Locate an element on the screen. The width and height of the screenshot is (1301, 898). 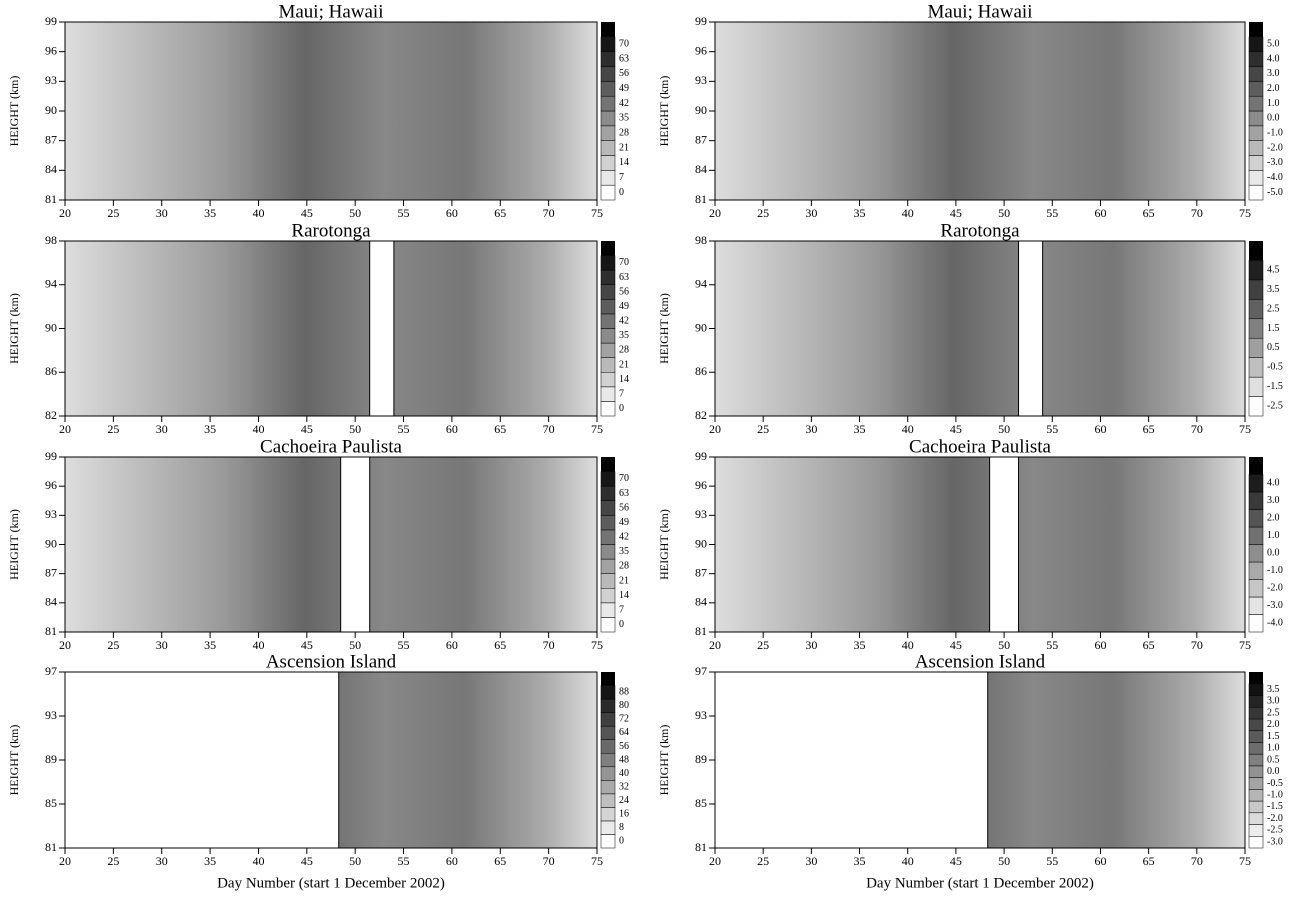
colorbar-label: 4.0 is located at coordinates (1273, 483).